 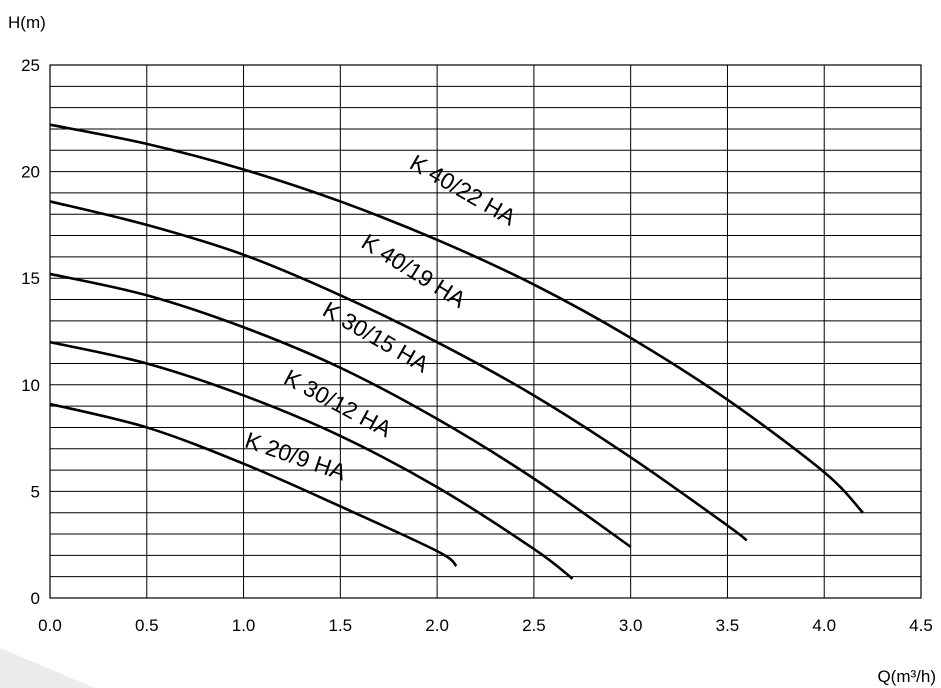 I want to click on series-label: K 40/22 HA, so click(x=463, y=190).